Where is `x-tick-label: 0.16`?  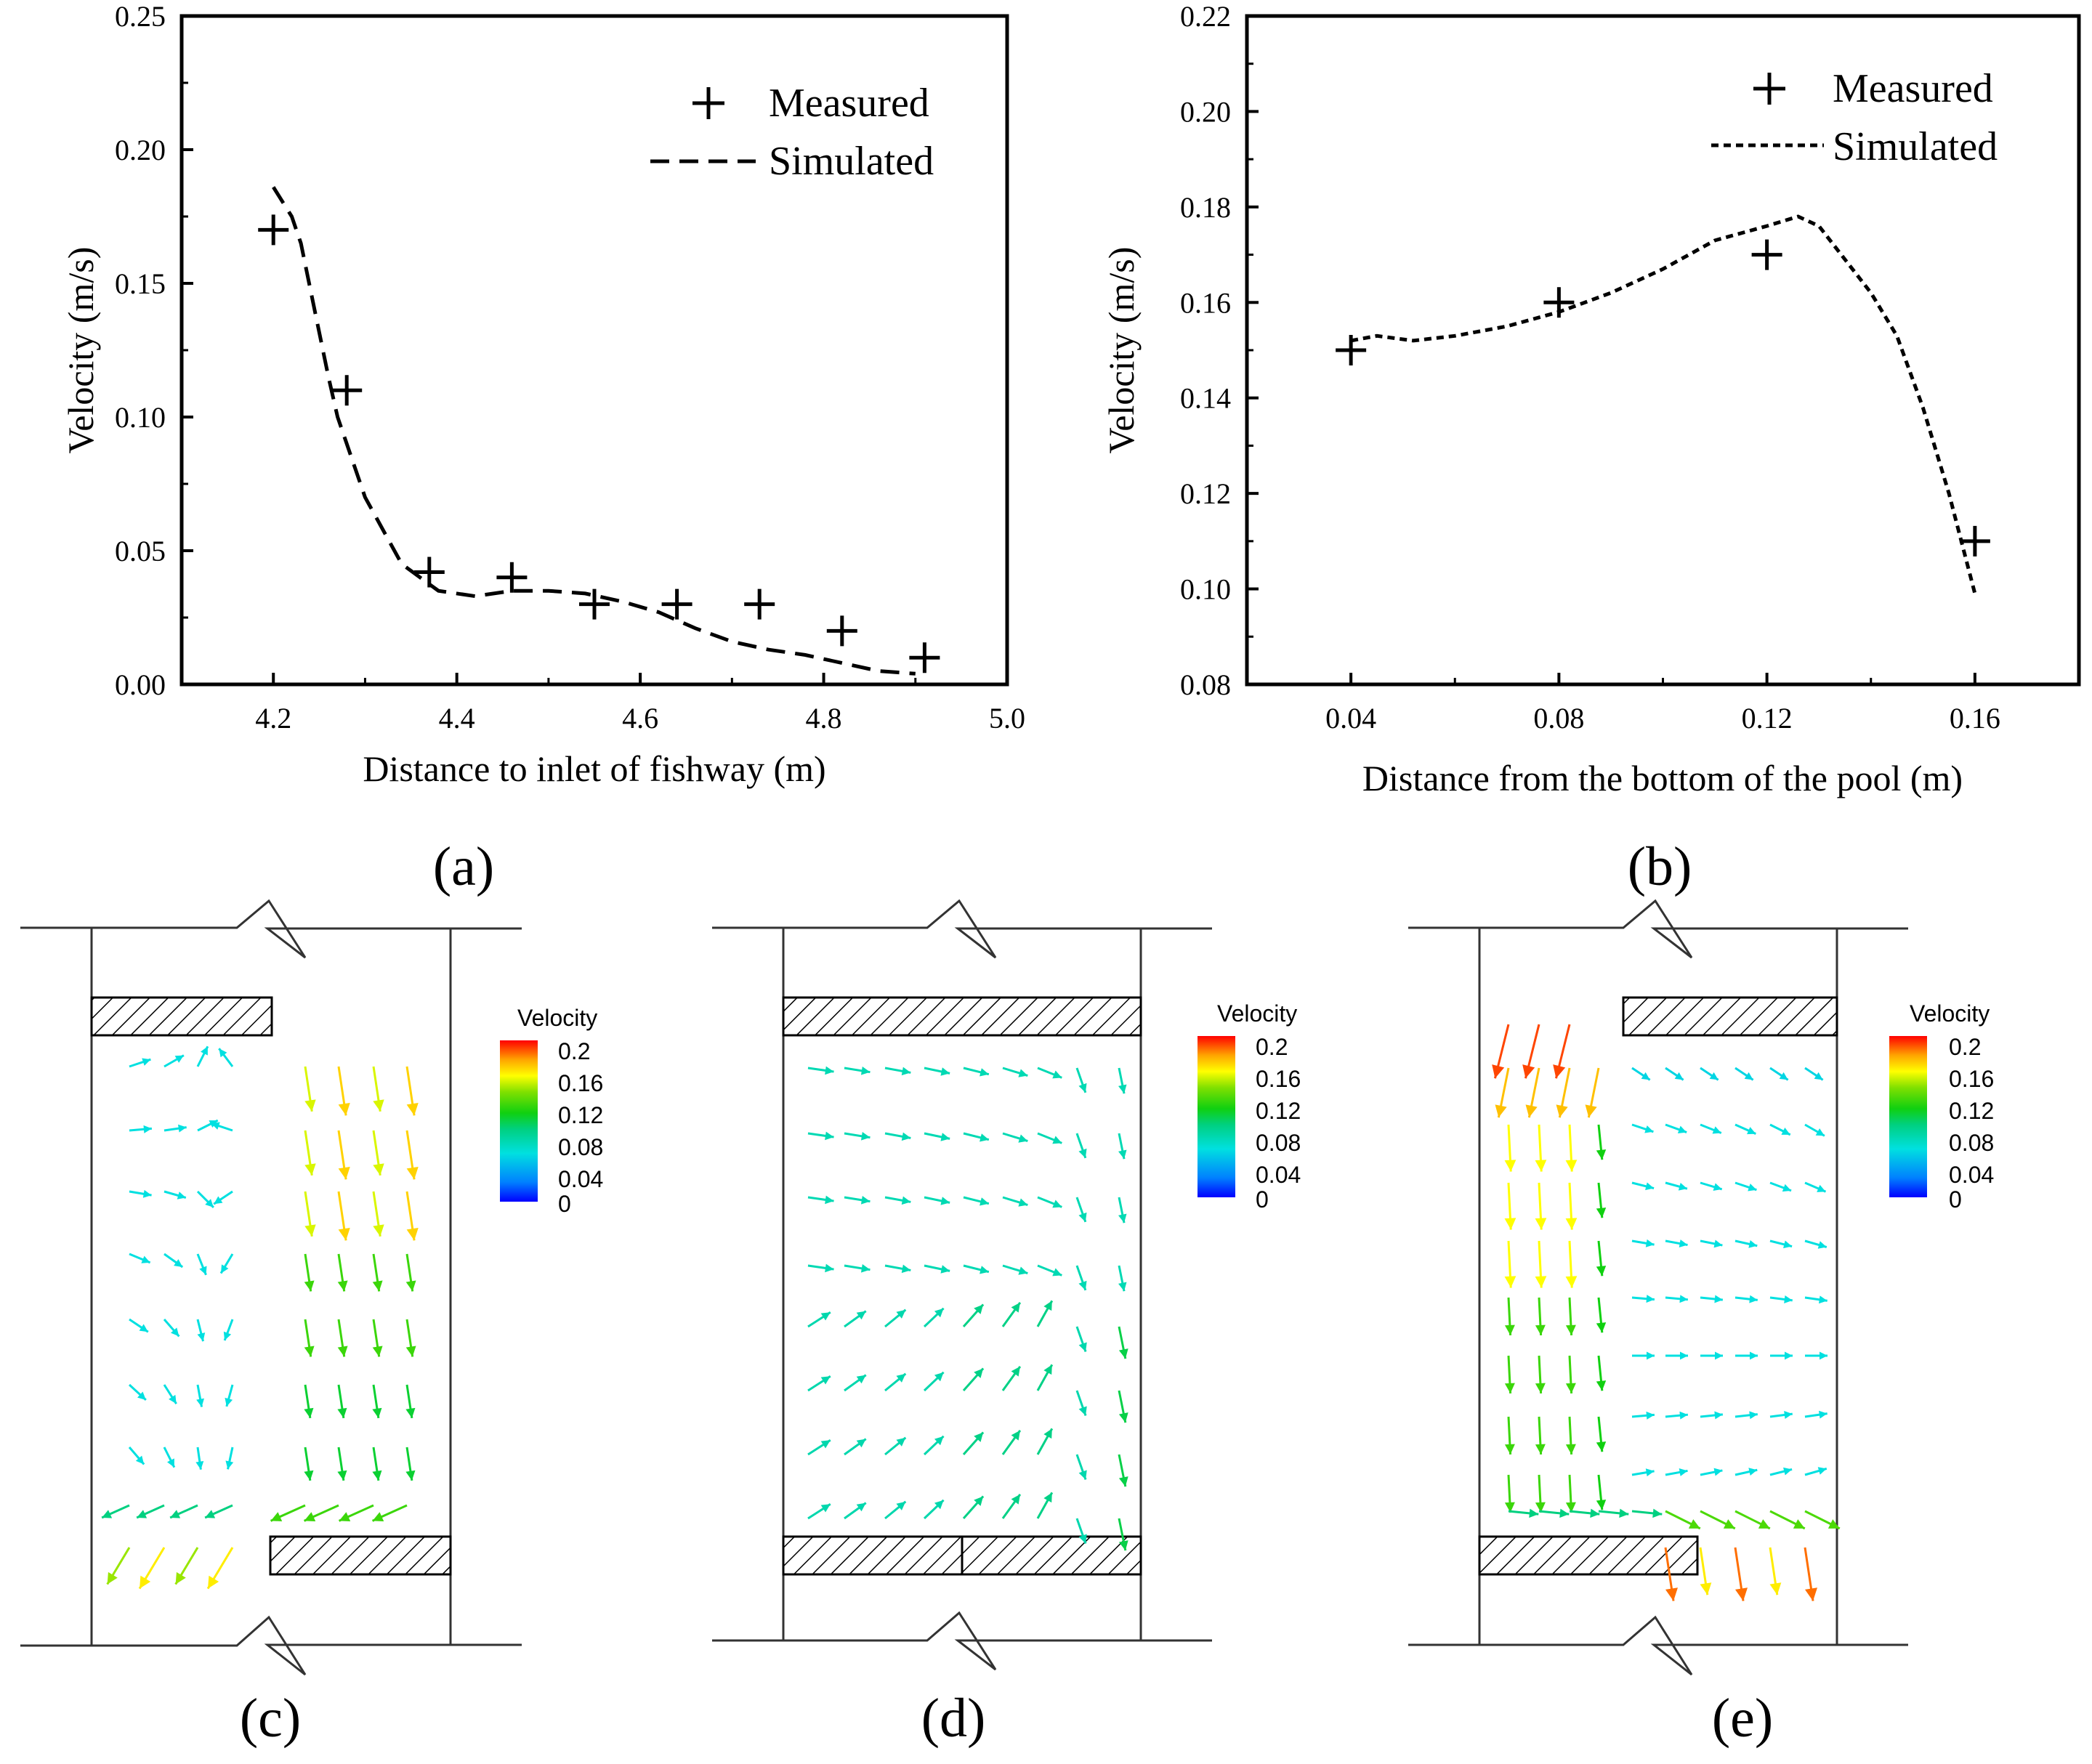 x-tick-label: 0.16 is located at coordinates (1975, 718).